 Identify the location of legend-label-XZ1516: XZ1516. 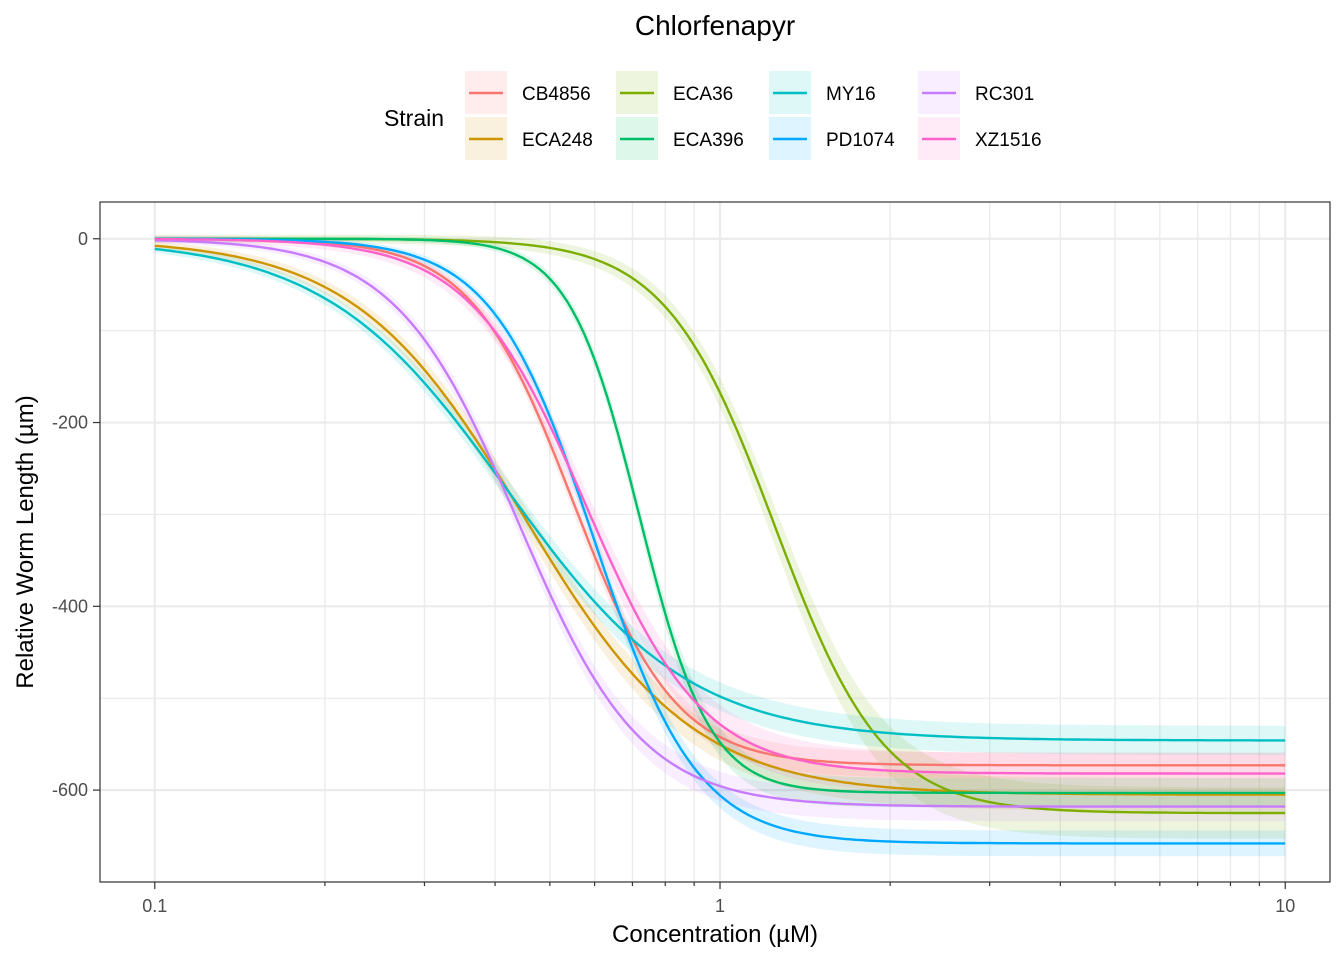
(1008, 140).